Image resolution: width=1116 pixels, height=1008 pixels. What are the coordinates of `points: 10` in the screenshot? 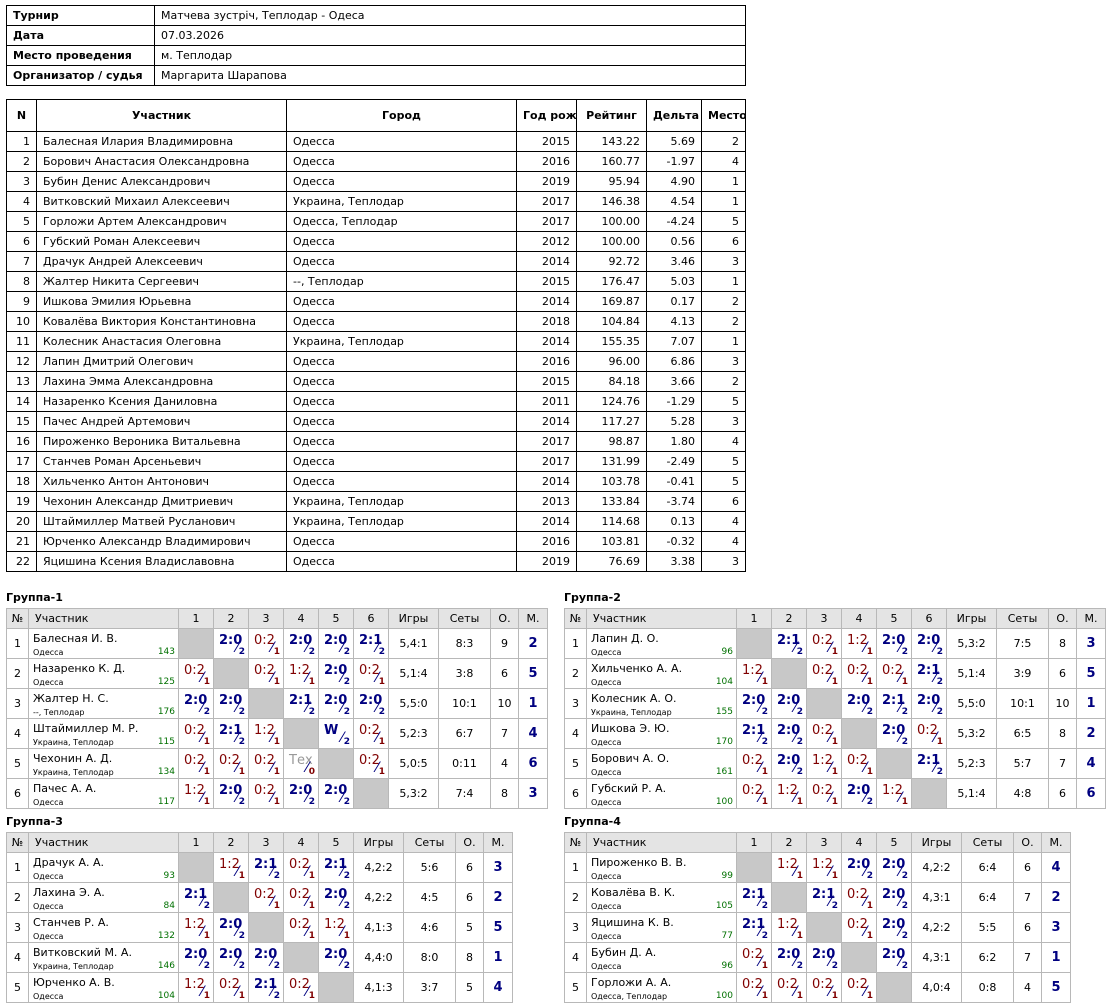 It's located at (1062, 703).